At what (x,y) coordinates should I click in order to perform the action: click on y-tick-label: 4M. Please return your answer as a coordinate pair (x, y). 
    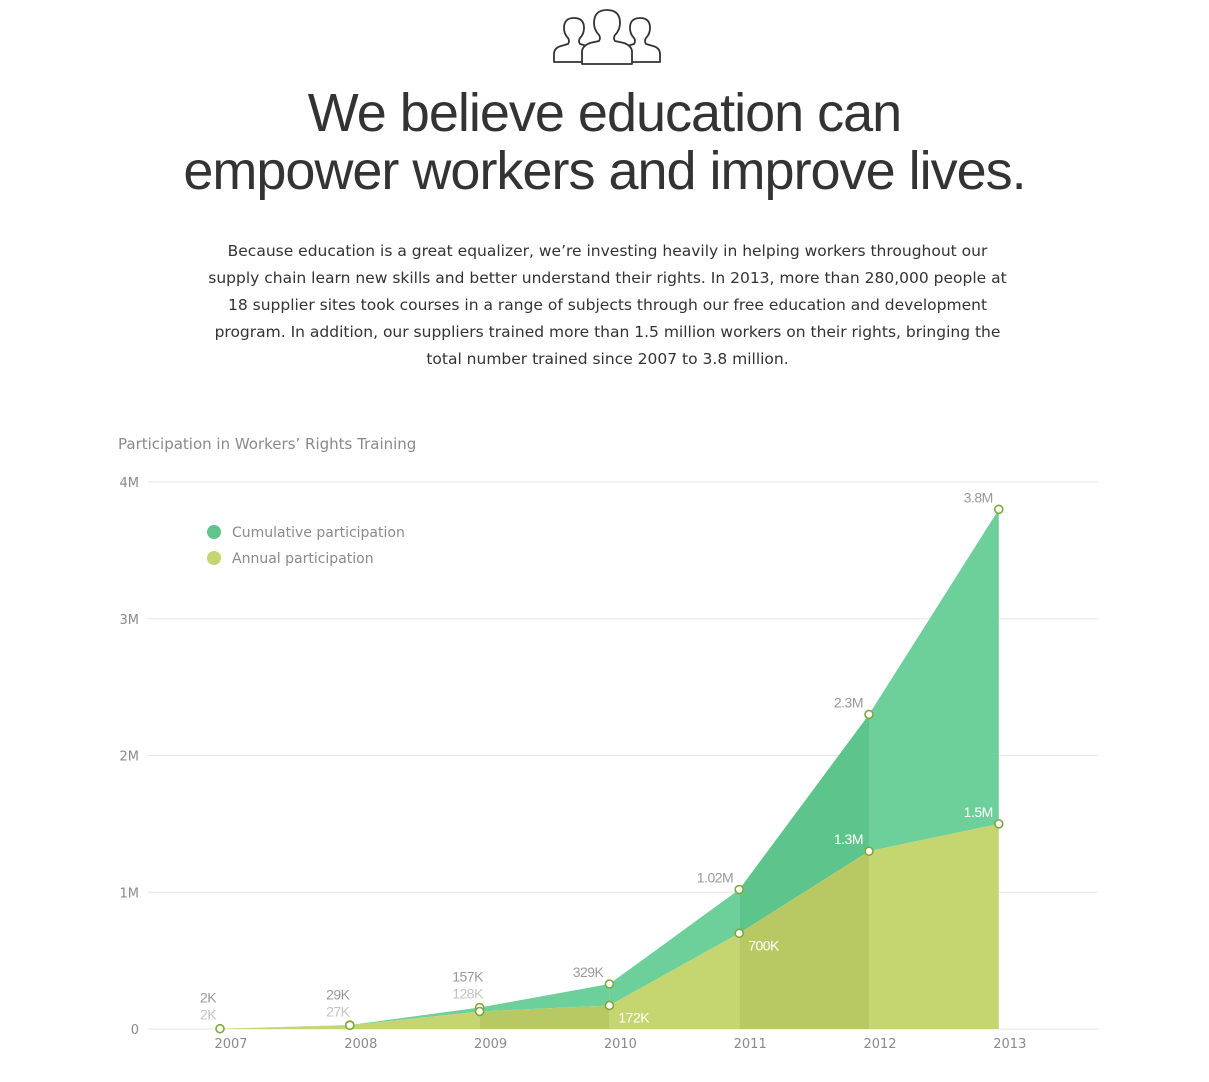
    Looking at the image, I should click on (130, 483).